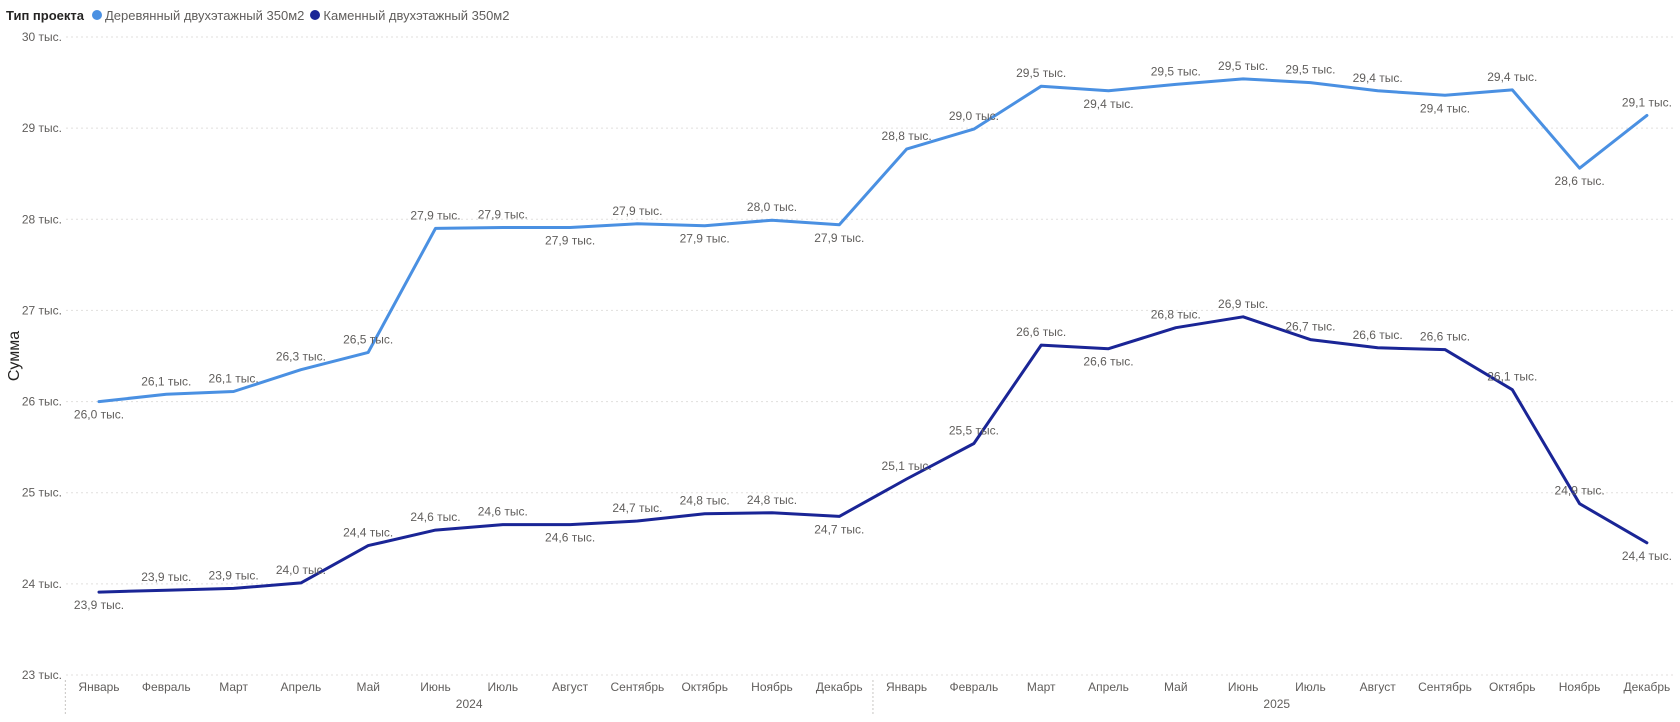  Describe the element at coordinates (42, 310) in the screenshot. I see `y-tick-label: 27 тыс.` at that location.